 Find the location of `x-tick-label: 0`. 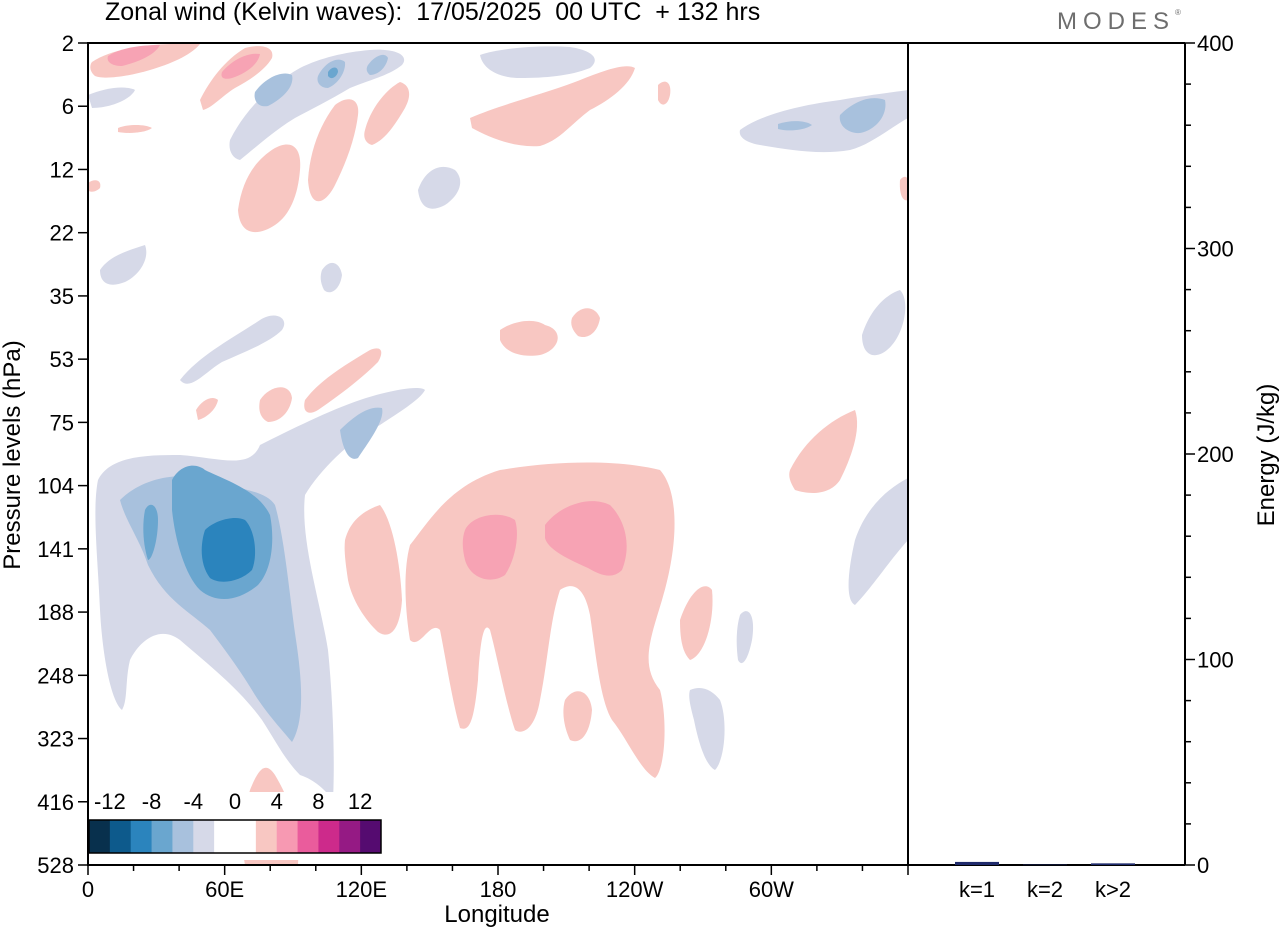

x-tick-label: 0 is located at coordinates (88, 889).